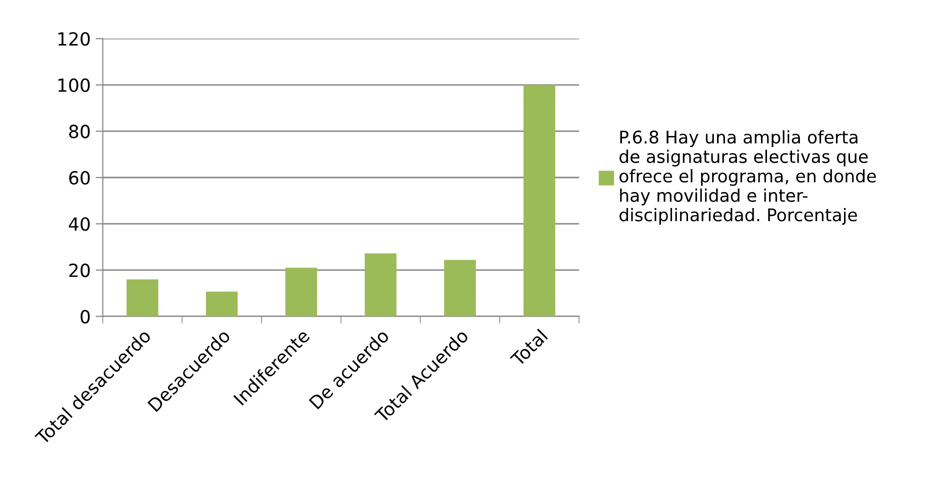 The width and height of the screenshot is (934, 483). Describe the element at coordinates (74, 39) in the screenshot. I see `y-tick-label: 120` at that location.